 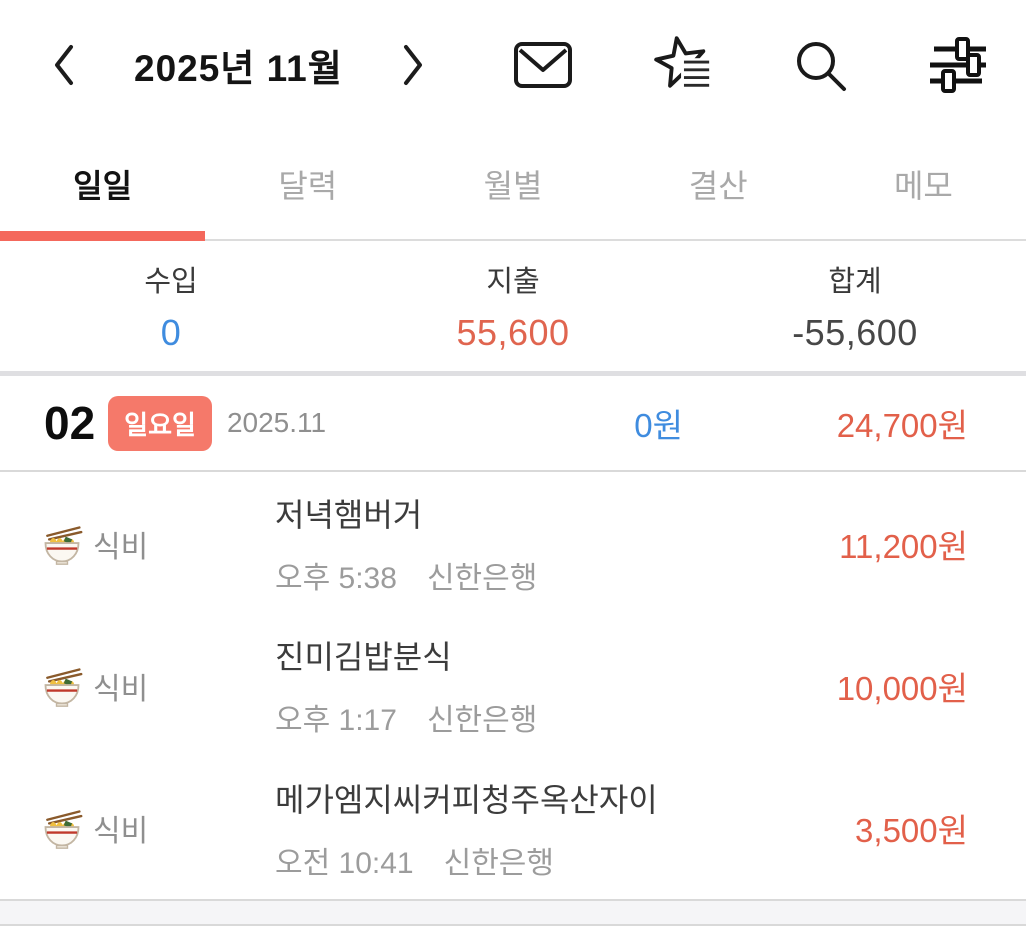 I want to click on transaction-time: 오전 10:41, so click(x=344, y=863).